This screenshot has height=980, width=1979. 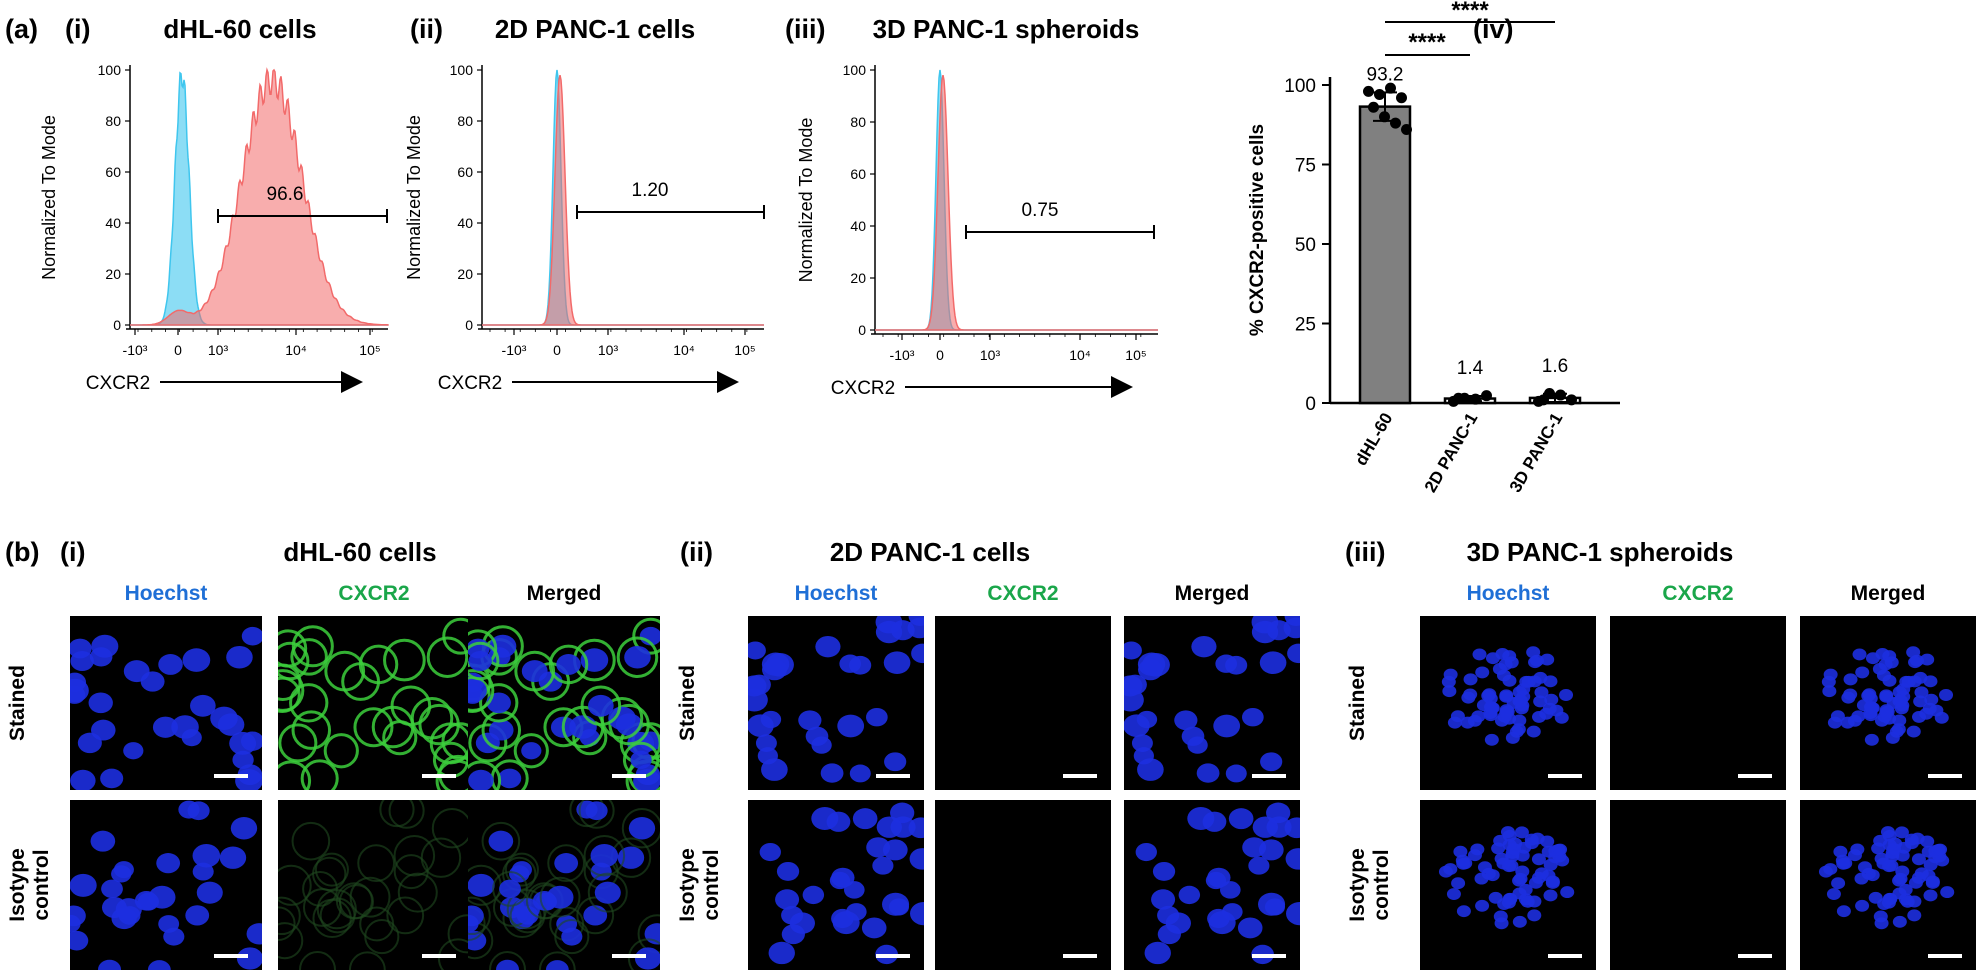 I want to click on bar-x-tick-label: 3D PANC-1, so click(x=1536, y=453).